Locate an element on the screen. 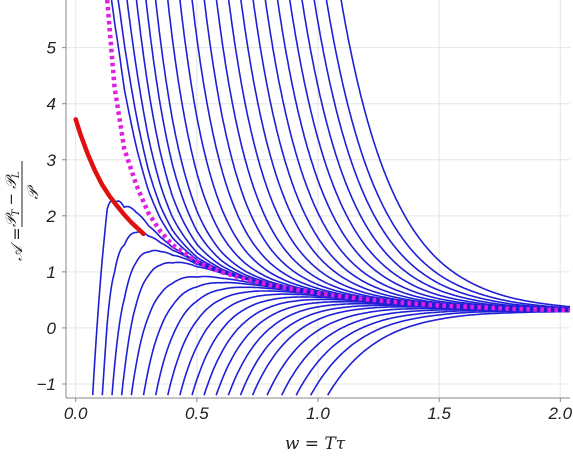 The width and height of the screenshot is (573, 457). y-tick-label-3: 2 is located at coordinates (51, 216).